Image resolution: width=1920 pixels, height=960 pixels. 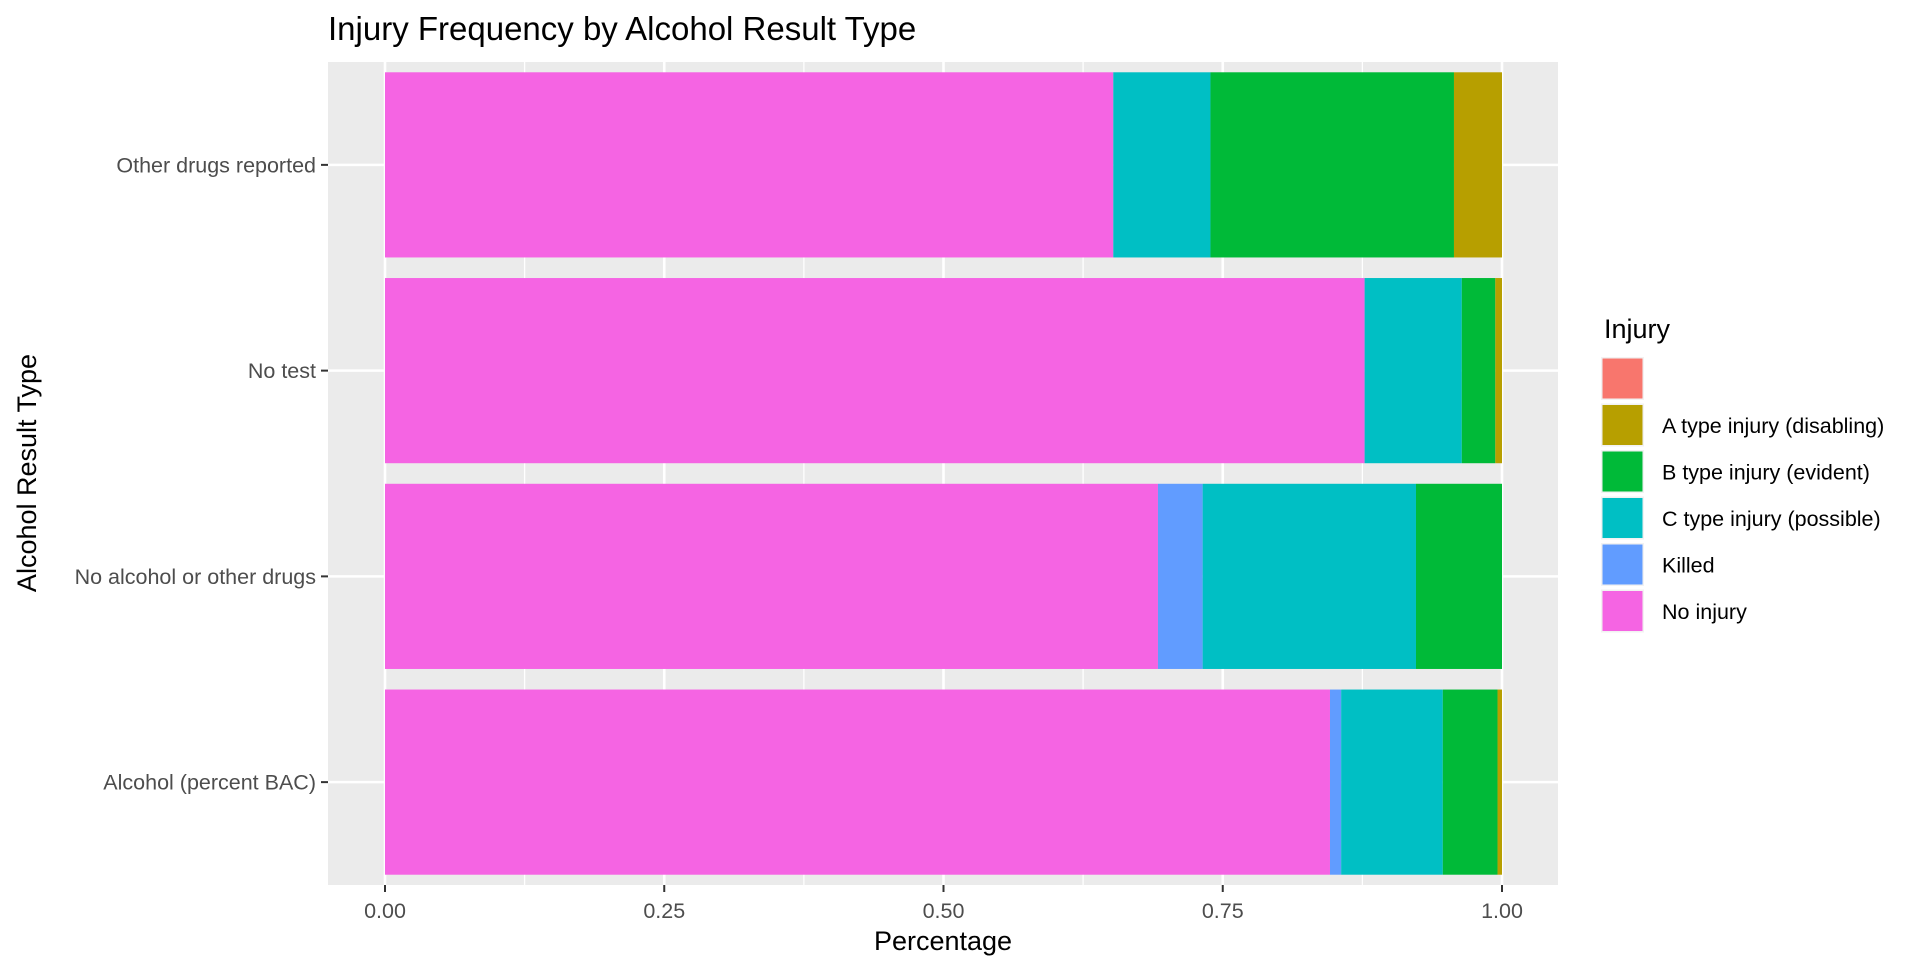 What do you see at coordinates (1771, 519) in the screenshot?
I see `legend-label: C type injury (possible)` at bounding box center [1771, 519].